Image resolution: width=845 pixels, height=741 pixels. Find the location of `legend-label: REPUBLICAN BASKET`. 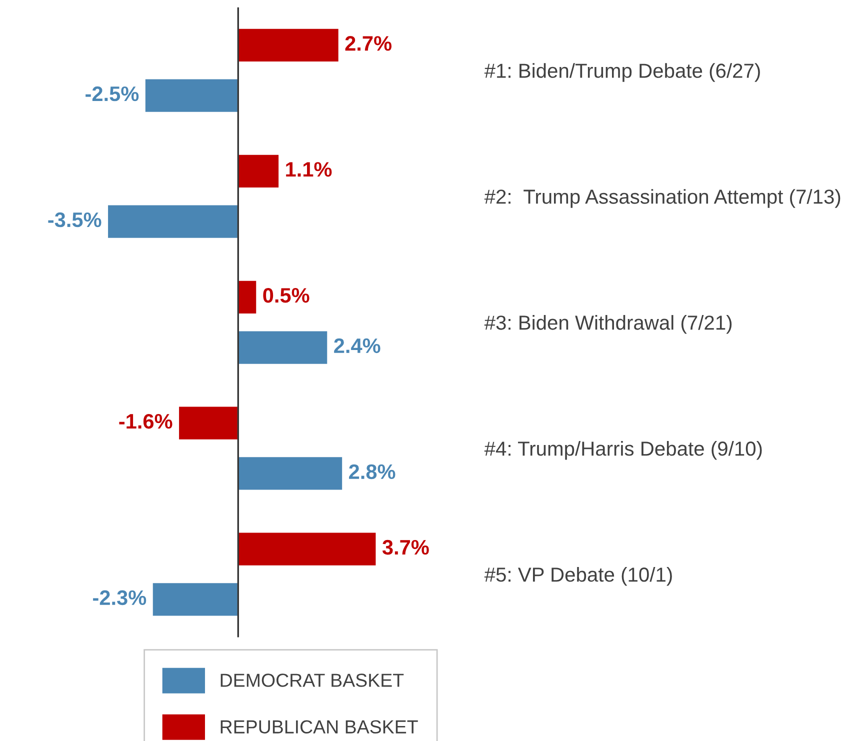

legend-label: REPUBLICAN BASKET is located at coordinates (319, 727).